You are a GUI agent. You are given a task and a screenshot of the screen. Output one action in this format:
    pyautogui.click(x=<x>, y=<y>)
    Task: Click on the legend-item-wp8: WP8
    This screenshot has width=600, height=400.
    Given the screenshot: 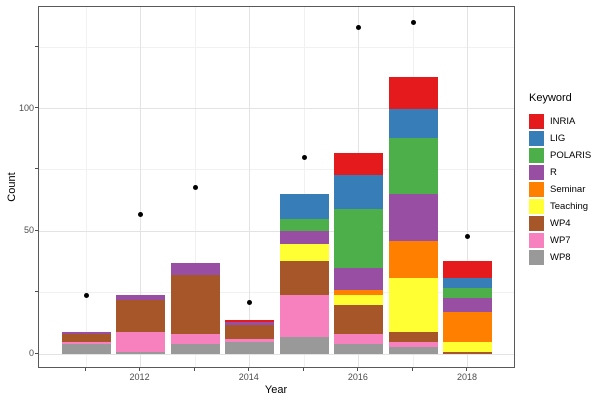 What is the action you would take?
    pyautogui.click(x=560, y=257)
    